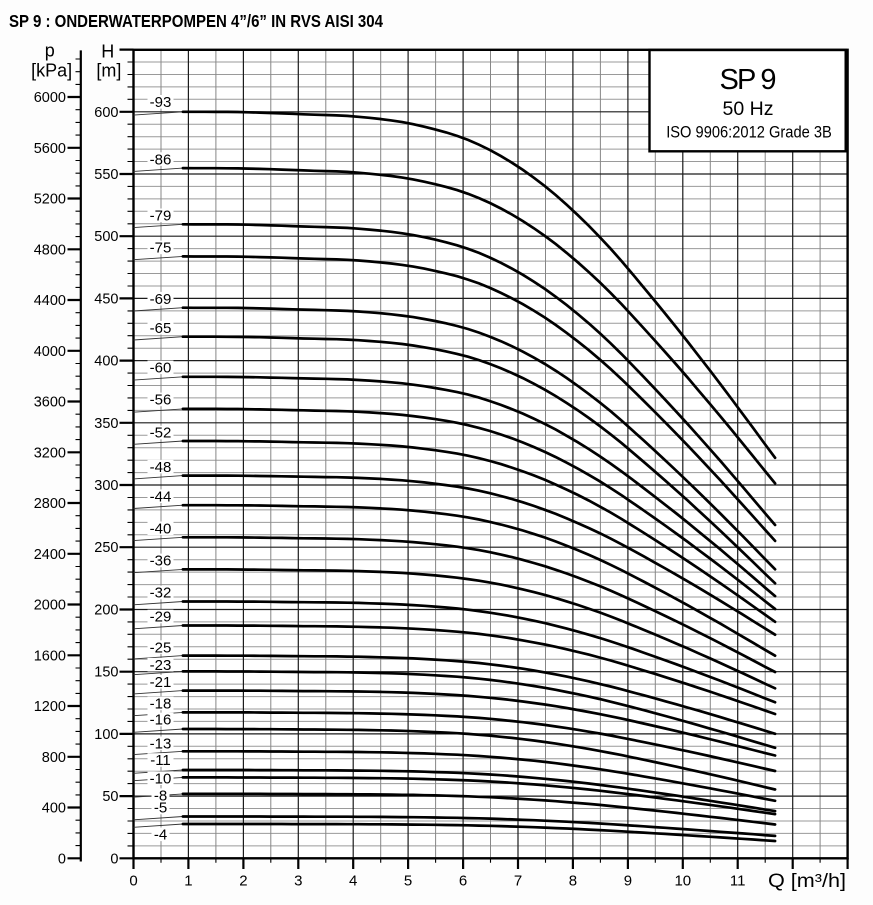 The height and width of the screenshot is (905, 873). What do you see at coordinates (161, 744) in the screenshot?
I see `svg-text: -13` at bounding box center [161, 744].